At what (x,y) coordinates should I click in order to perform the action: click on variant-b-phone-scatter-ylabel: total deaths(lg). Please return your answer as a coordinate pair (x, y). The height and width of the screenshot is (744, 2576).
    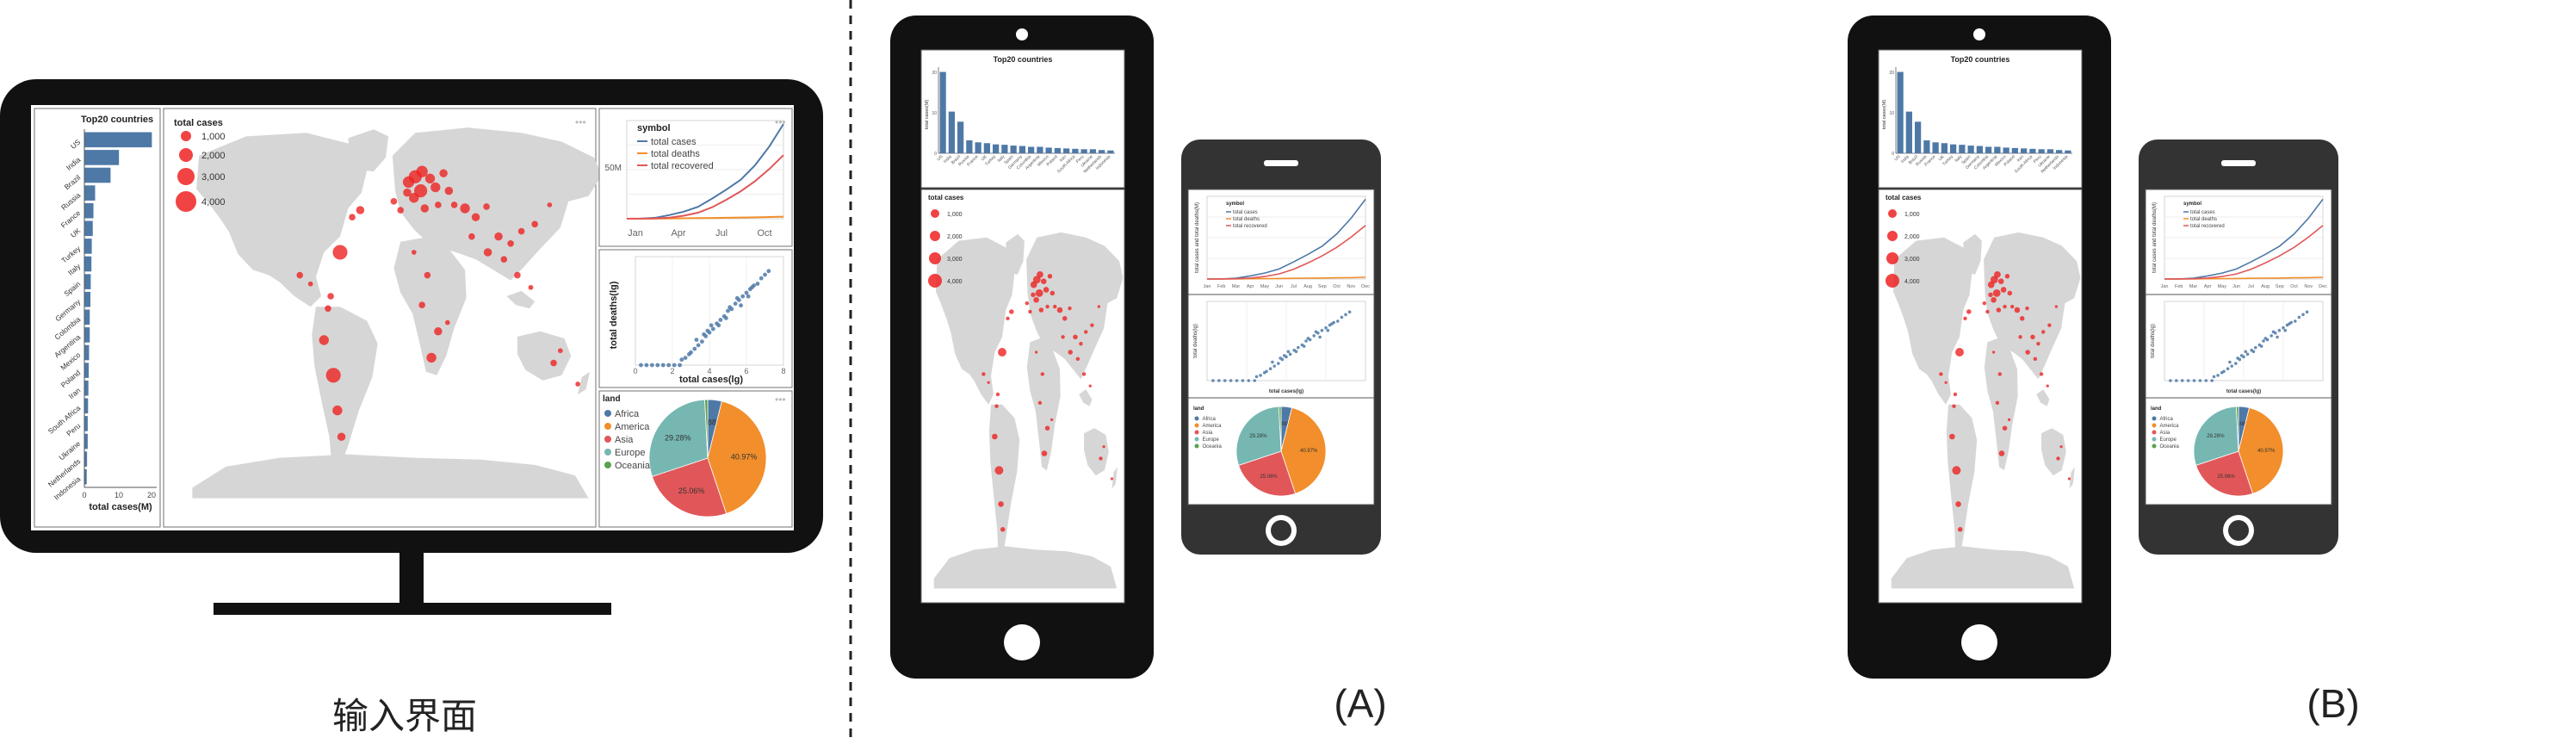
    Looking at the image, I should click on (2154, 341).